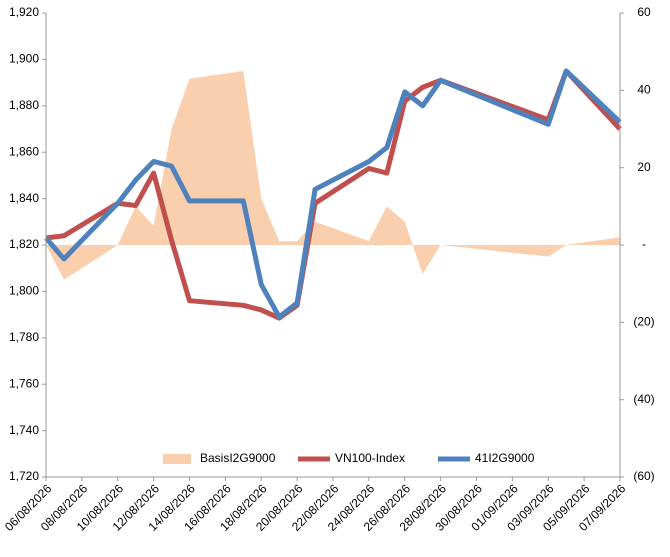 The height and width of the screenshot is (557, 670). What do you see at coordinates (24, 12) in the screenshot?
I see `y-tick-label: 1,920` at bounding box center [24, 12].